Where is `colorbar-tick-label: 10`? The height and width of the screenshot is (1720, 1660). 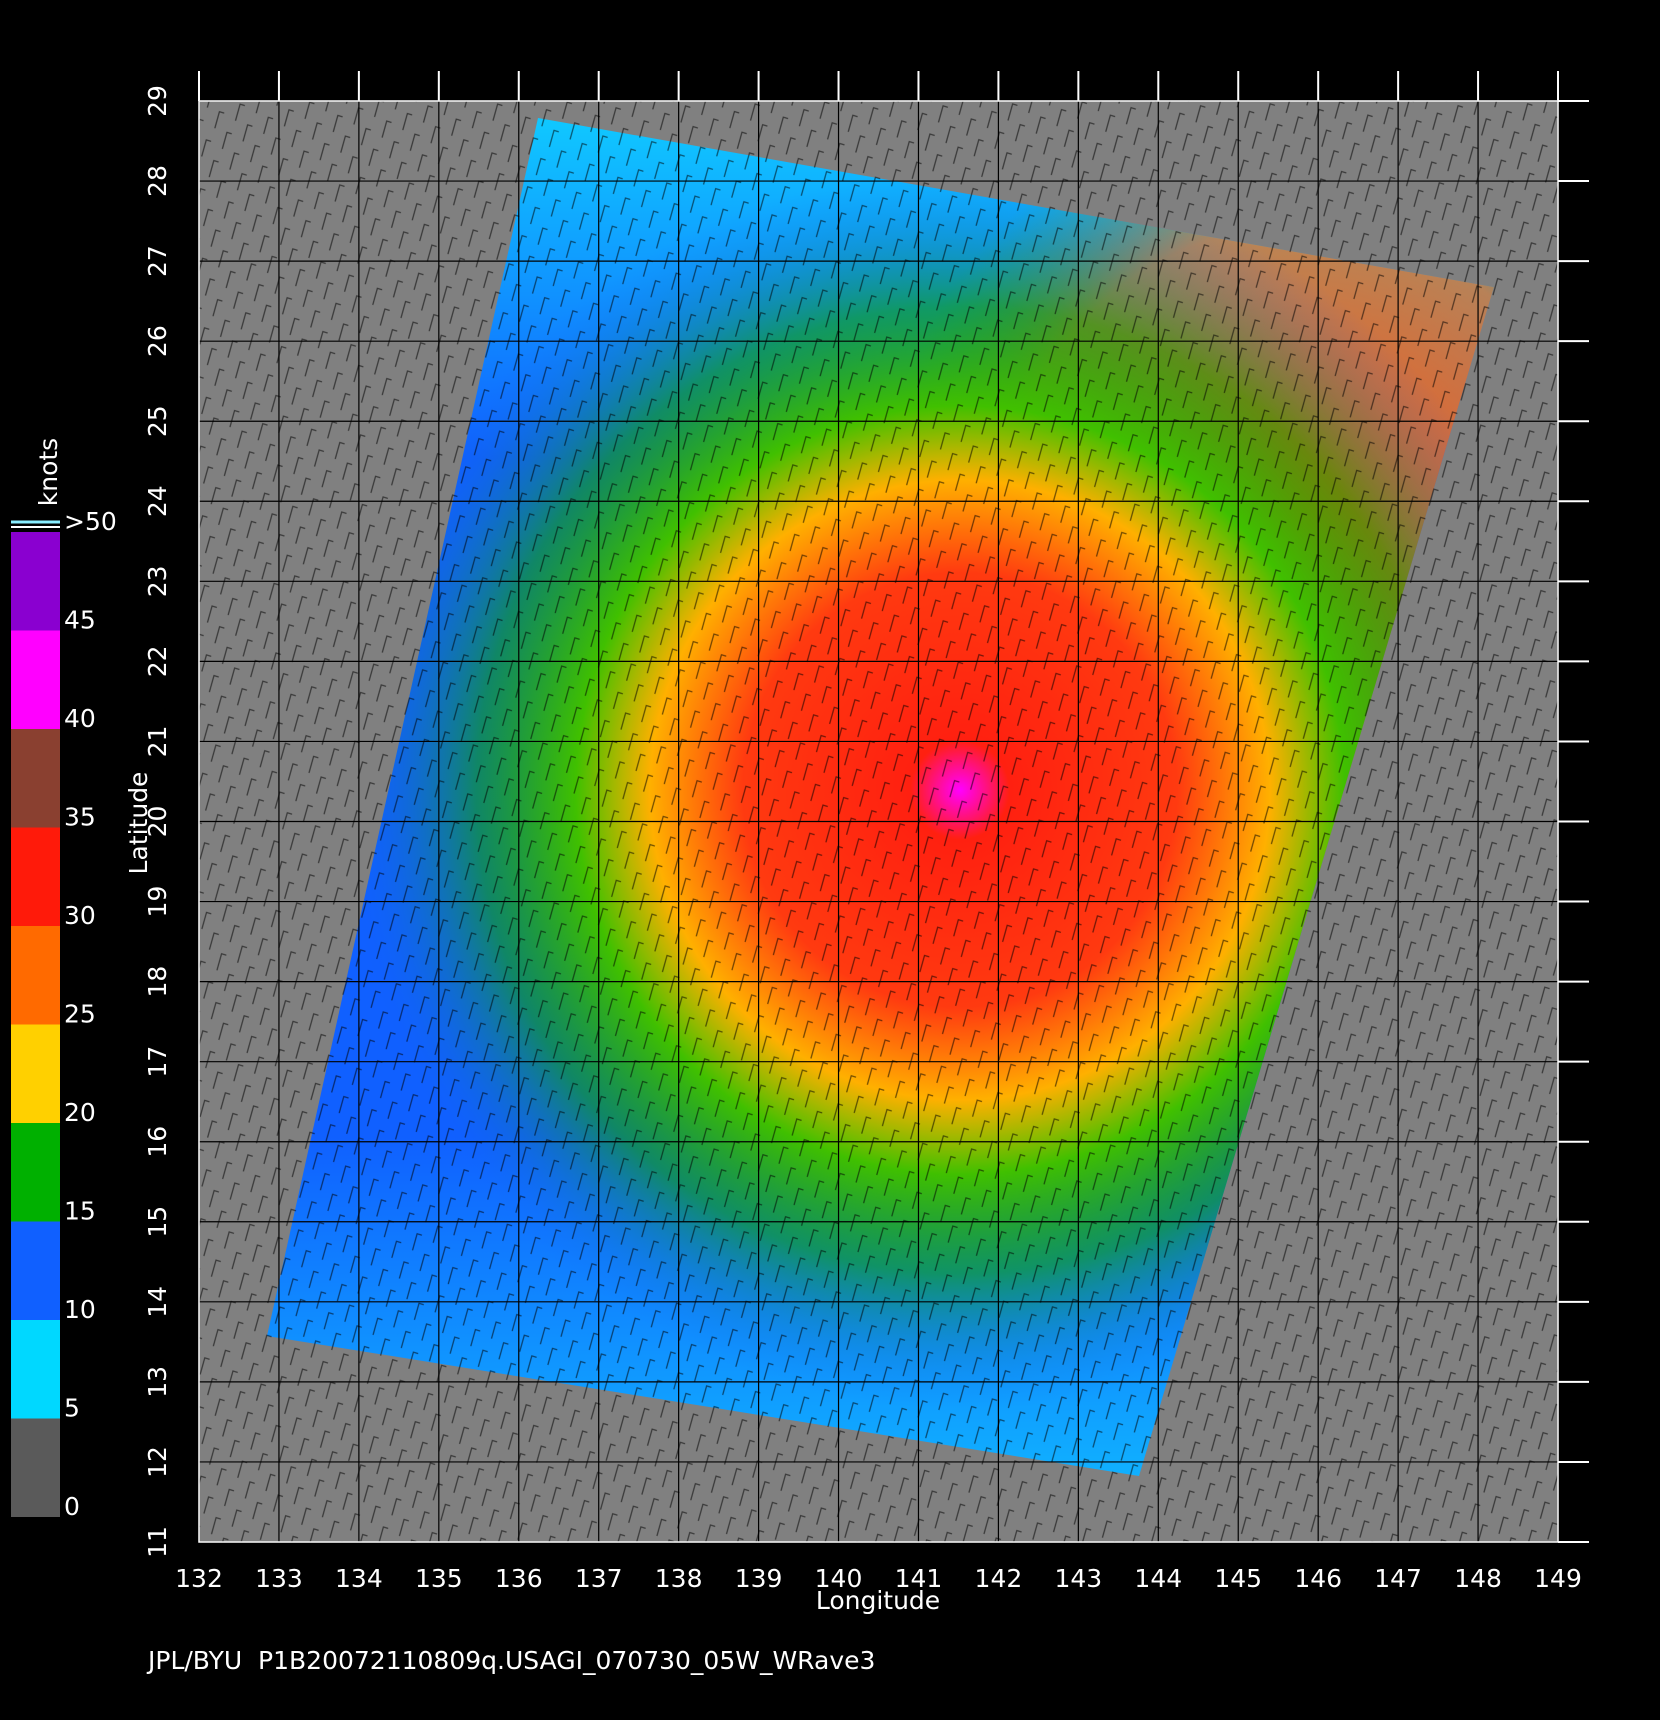 colorbar-tick-label: 10 is located at coordinates (80, 1309).